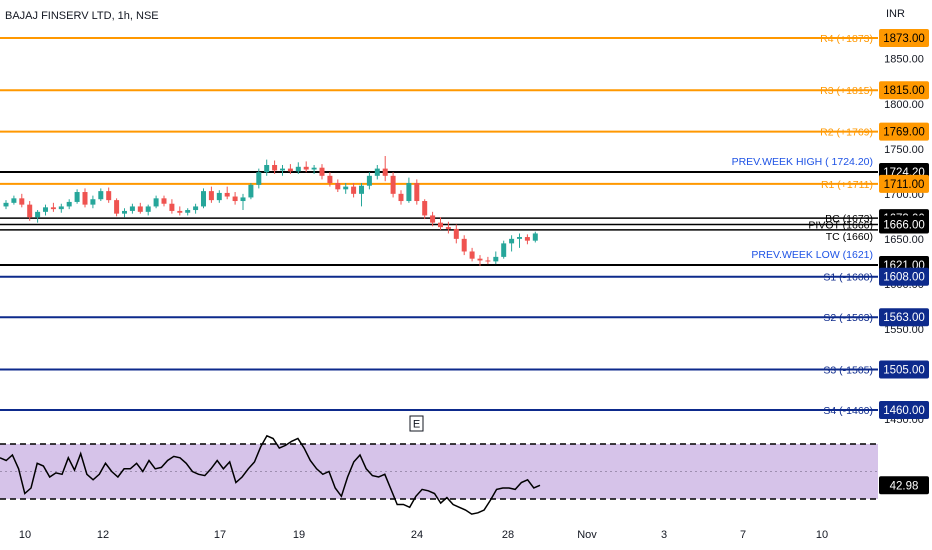 This screenshot has width=932, height=550. I want to click on price-tag-text: 1711.00, so click(904, 185).